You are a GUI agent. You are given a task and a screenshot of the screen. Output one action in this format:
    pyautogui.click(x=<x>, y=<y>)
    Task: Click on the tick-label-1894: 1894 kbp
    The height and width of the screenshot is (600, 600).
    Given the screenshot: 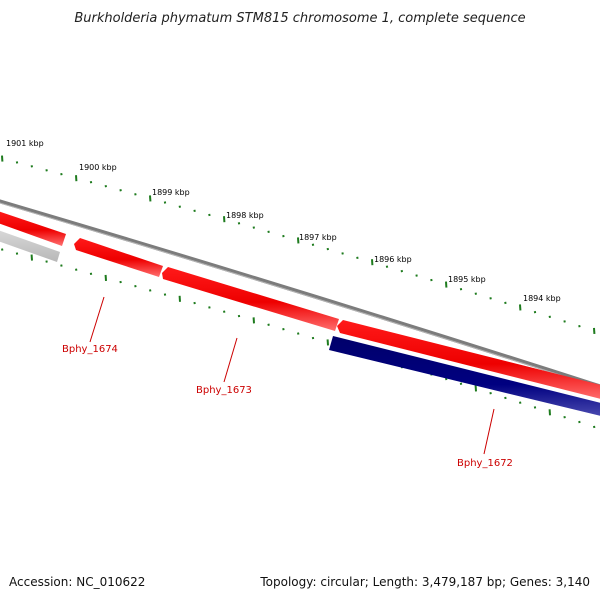 What is the action you would take?
    pyautogui.click(x=542, y=298)
    